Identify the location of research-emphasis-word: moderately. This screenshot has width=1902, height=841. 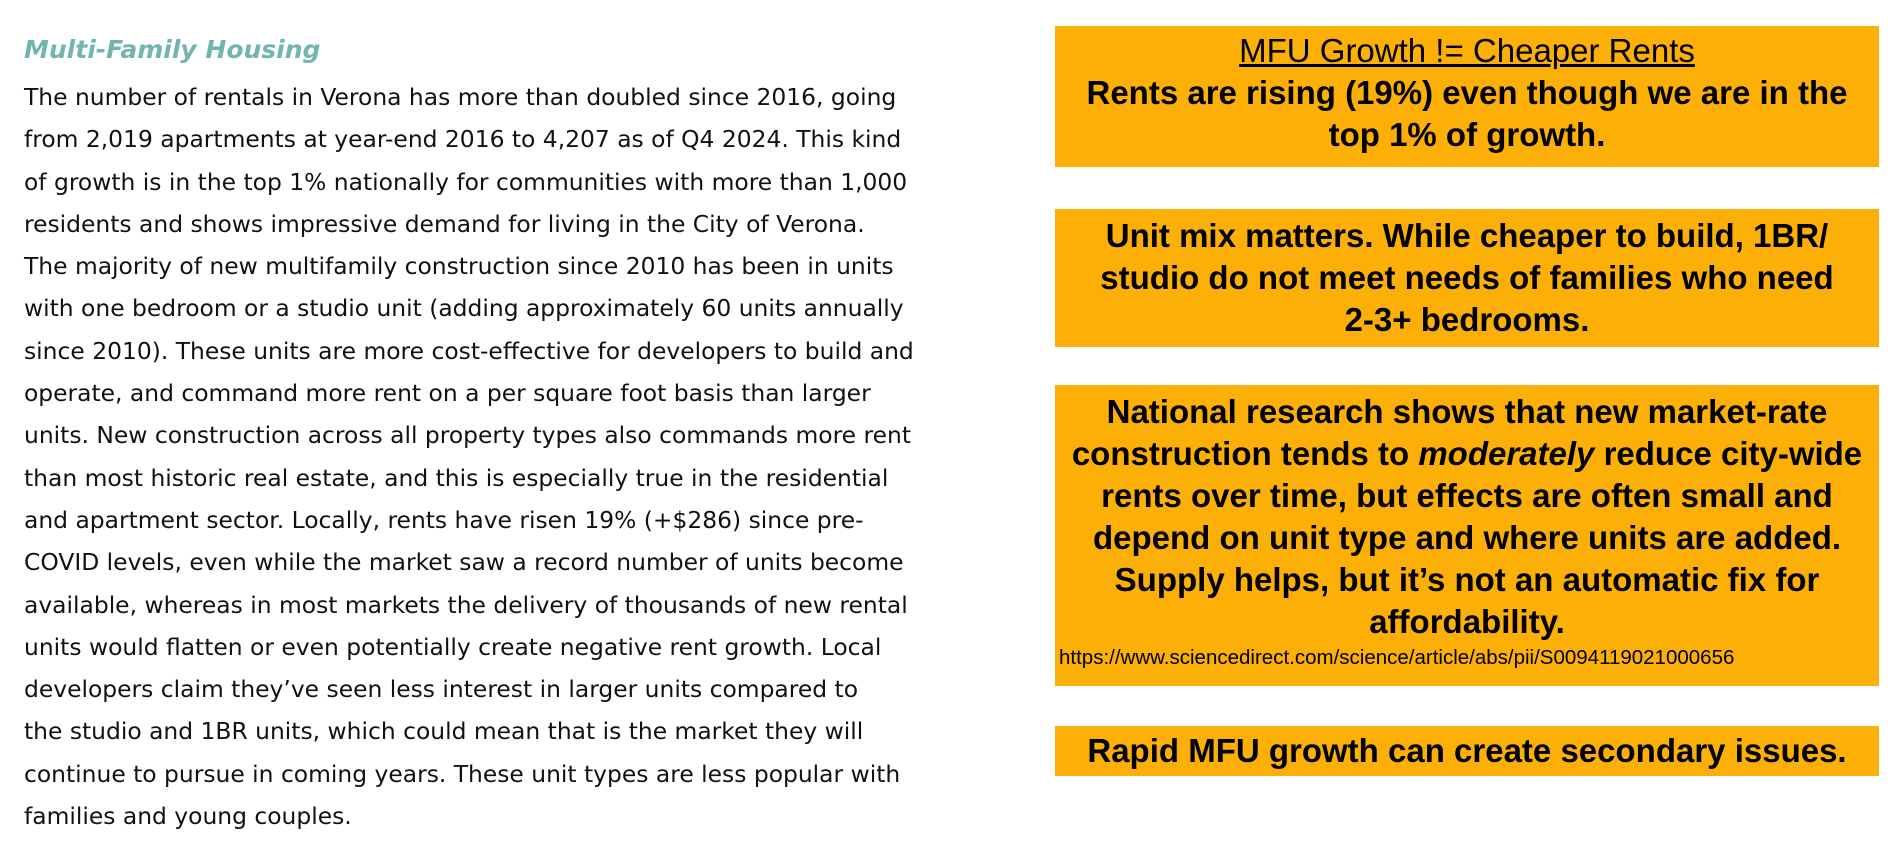
(1506, 453).